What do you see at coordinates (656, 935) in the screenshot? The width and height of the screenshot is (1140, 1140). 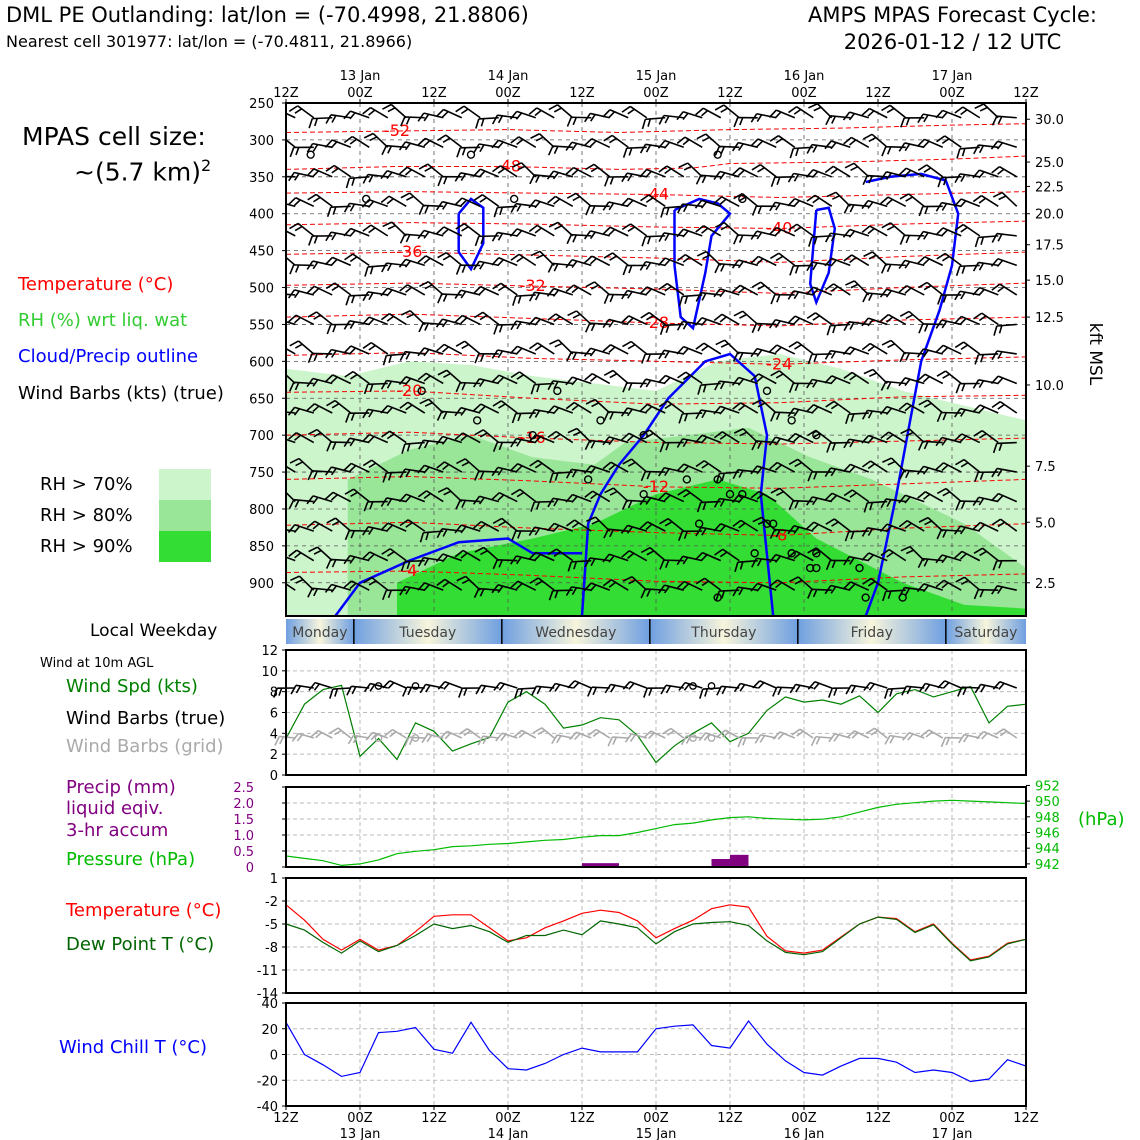 I see `panel-frame` at bounding box center [656, 935].